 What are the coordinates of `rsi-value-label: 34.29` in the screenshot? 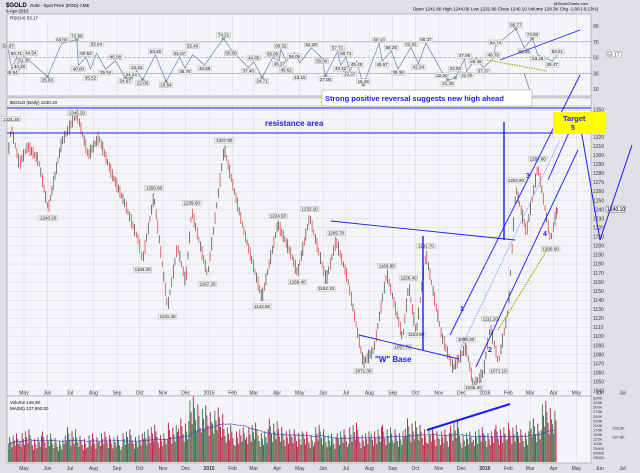 It's located at (20, 66).